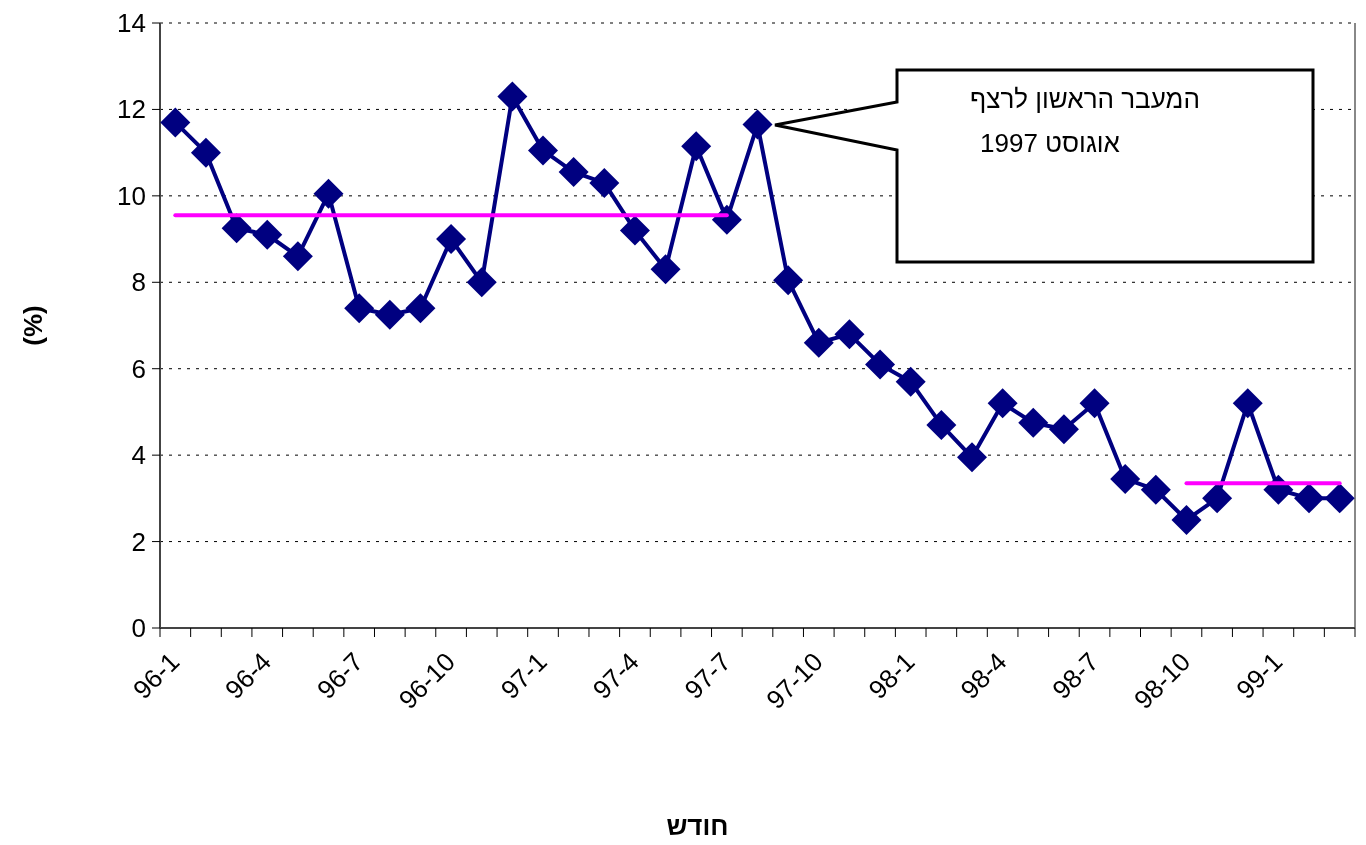 The image size is (1366, 845). What do you see at coordinates (523, 675) in the screenshot?
I see `x-tick-label: 97-1` at bounding box center [523, 675].